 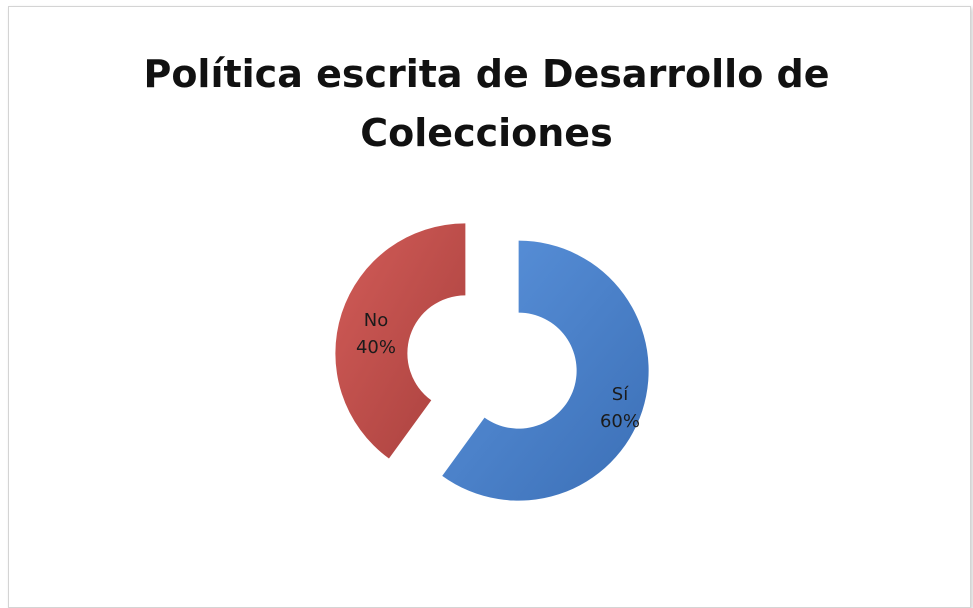 What do you see at coordinates (620, 421) in the screenshot?
I see `slice-value-label: 60%` at bounding box center [620, 421].